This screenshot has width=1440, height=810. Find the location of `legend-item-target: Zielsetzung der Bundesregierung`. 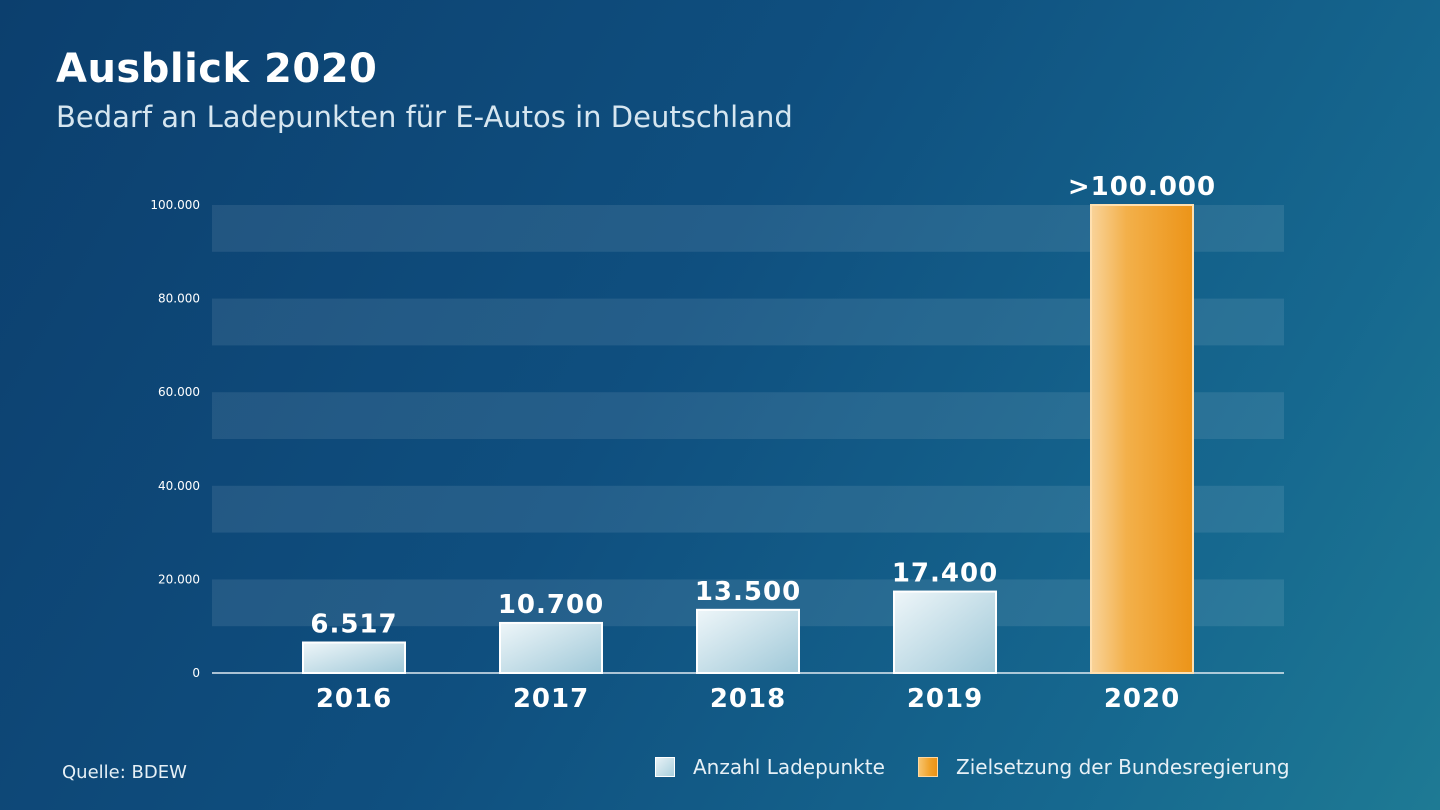

legend-item-target: Zielsetzung der Bundesregierung is located at coordinates (1104, 767).